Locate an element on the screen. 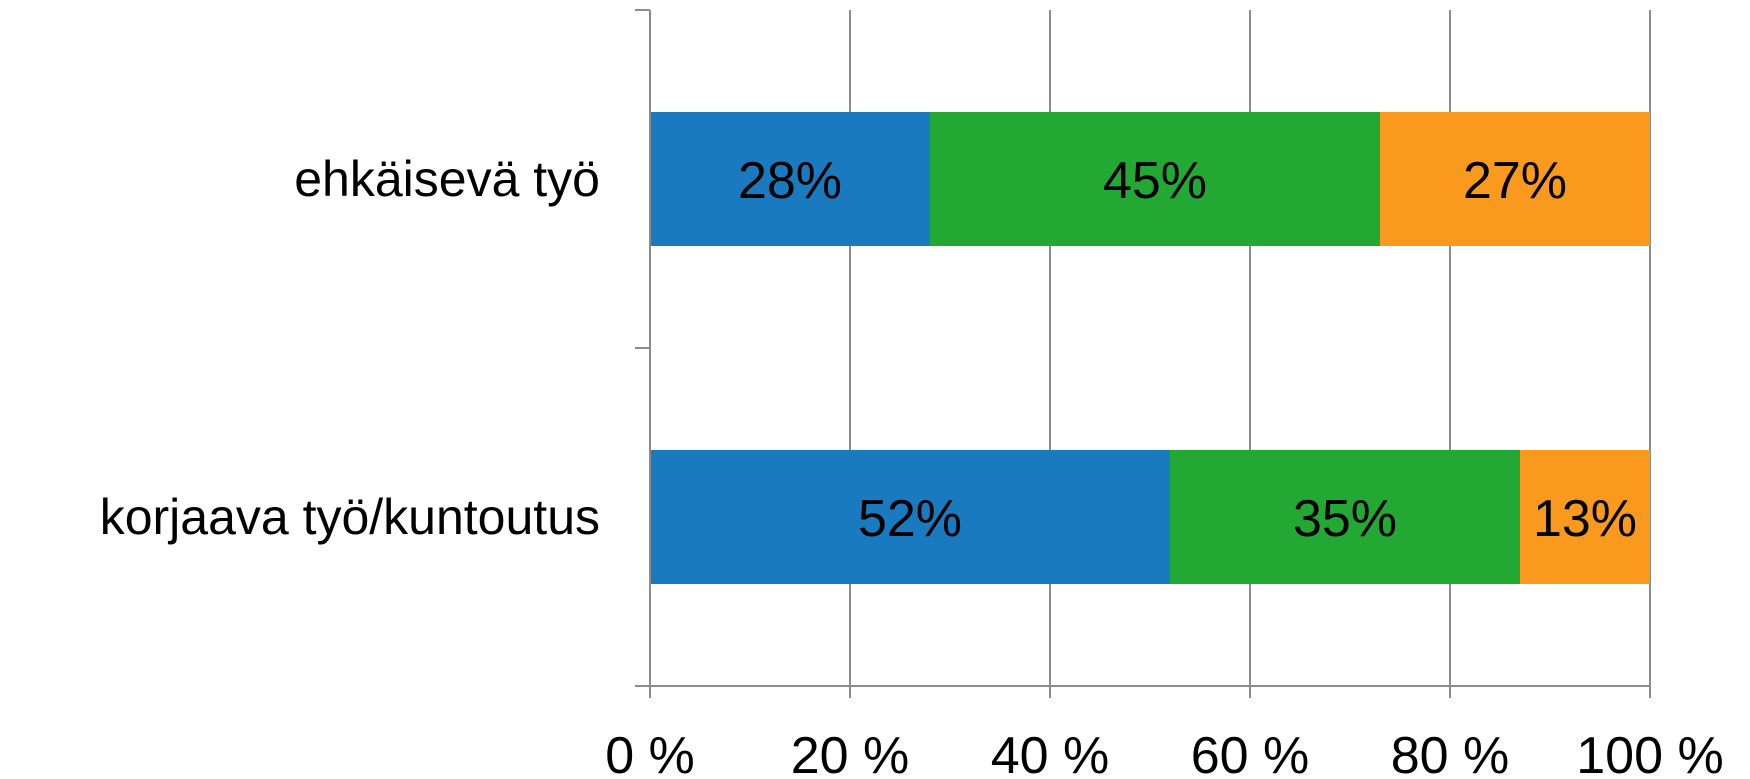  x-tick-label: 100 % is located at coordinates (1649, 753).